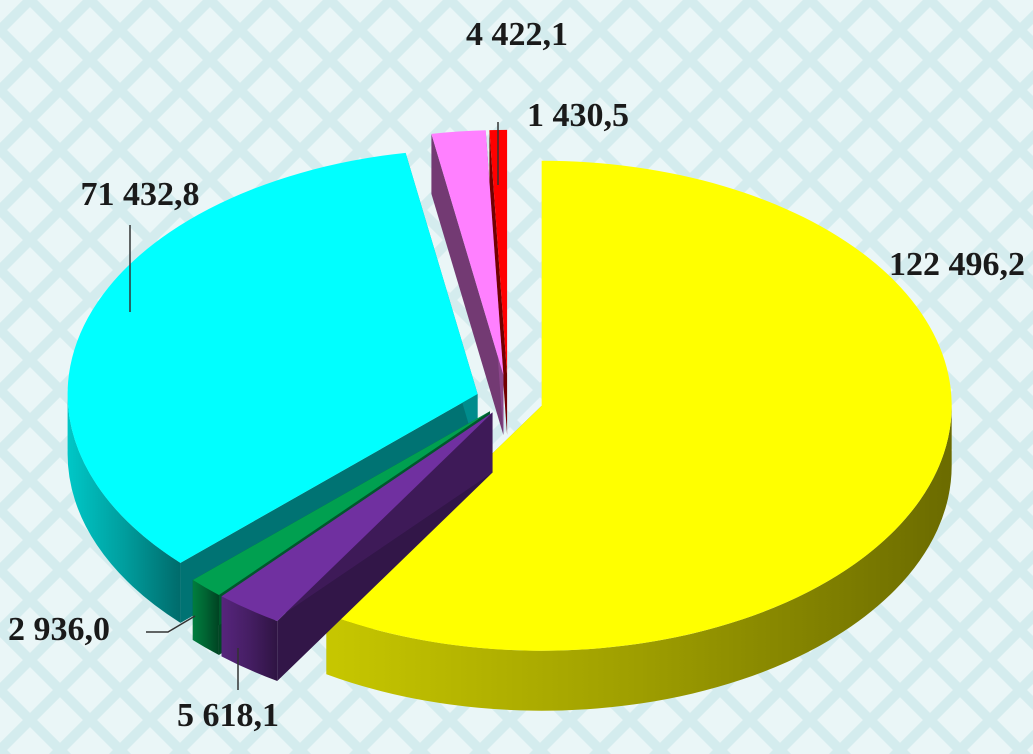  Describe the element at coordinates (59, 629) in the screenshot. I see `data-label-2: 2 936,0` at that location.